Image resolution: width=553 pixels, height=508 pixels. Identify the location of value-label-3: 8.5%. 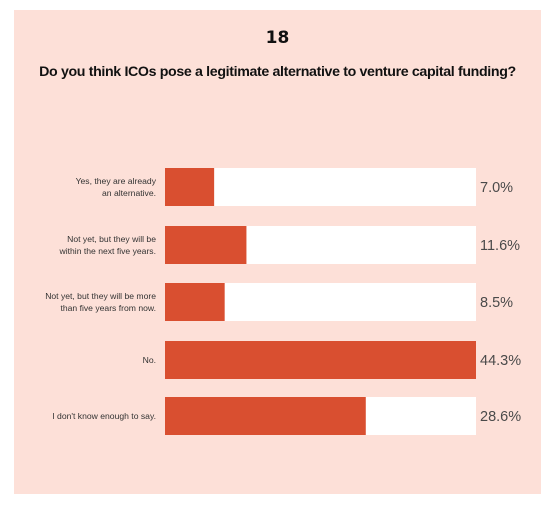
(496, 303).